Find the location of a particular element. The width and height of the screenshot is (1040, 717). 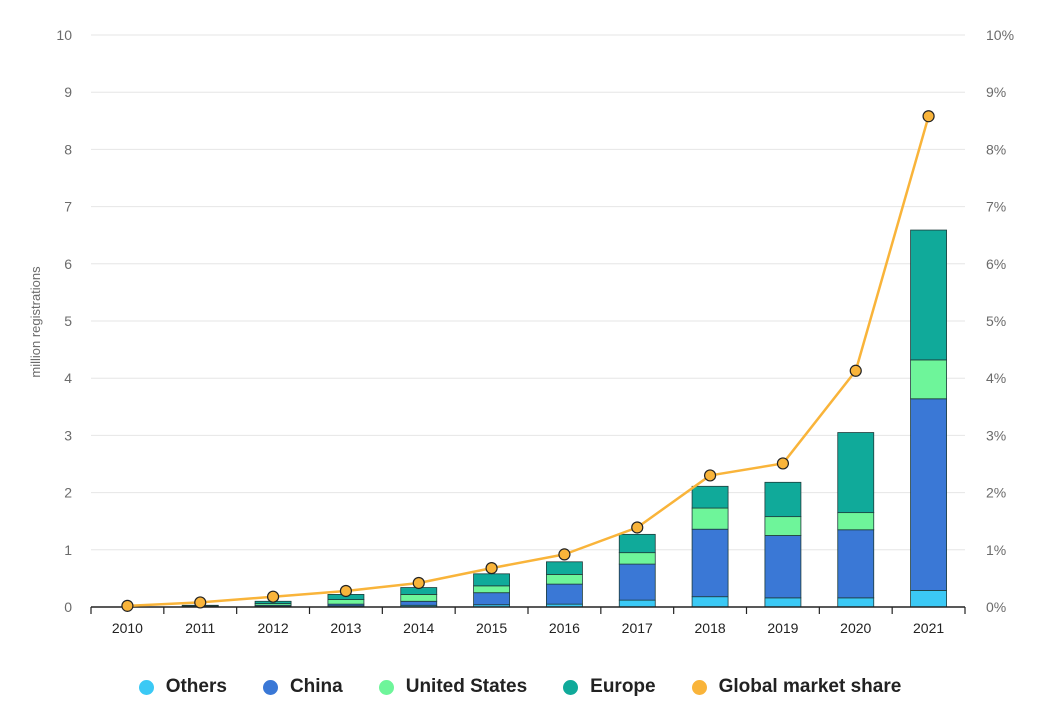

y2-tick-label: 0% is located at coordinates (996, 607).